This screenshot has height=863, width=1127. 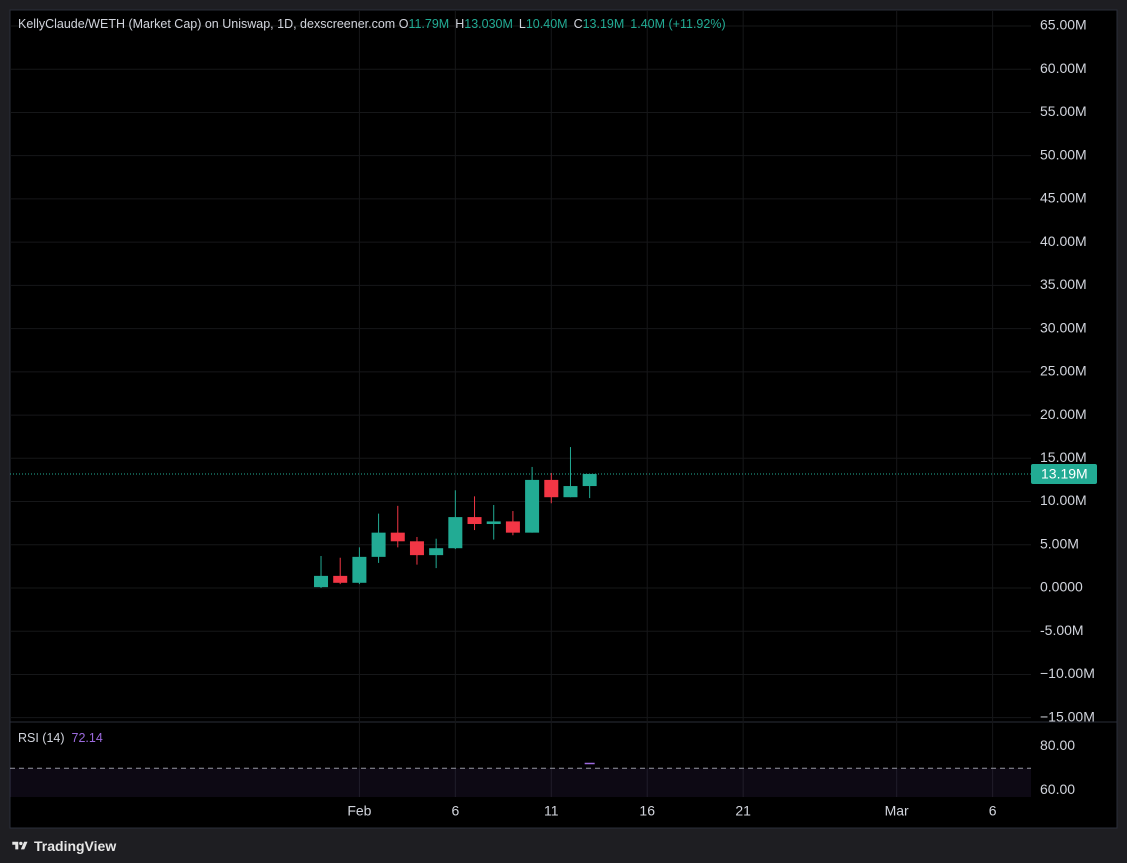 I want to click on y-tick-label: −15.00M, so click(x=1067, y=716).